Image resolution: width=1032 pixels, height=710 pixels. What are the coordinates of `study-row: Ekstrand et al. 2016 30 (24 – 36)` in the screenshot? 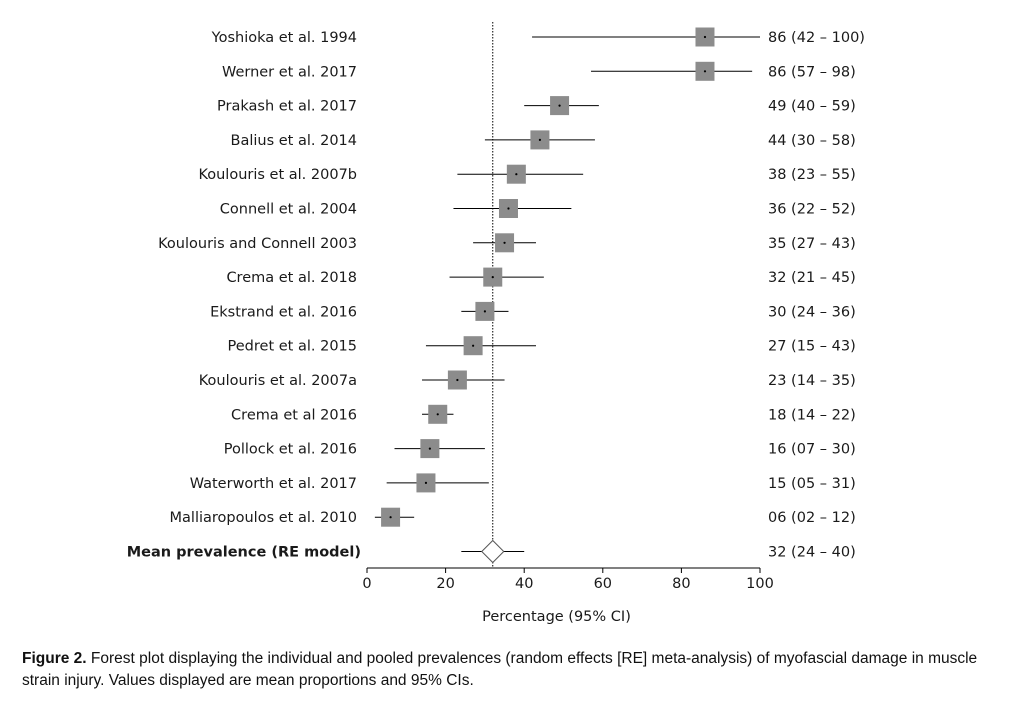 It's located at (533, 311).